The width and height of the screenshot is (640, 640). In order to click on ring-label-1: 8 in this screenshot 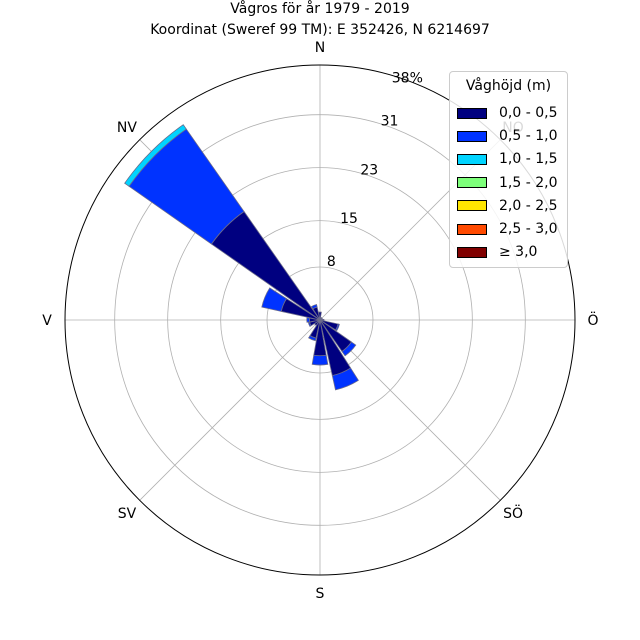, I will do `click(331, 262)`.